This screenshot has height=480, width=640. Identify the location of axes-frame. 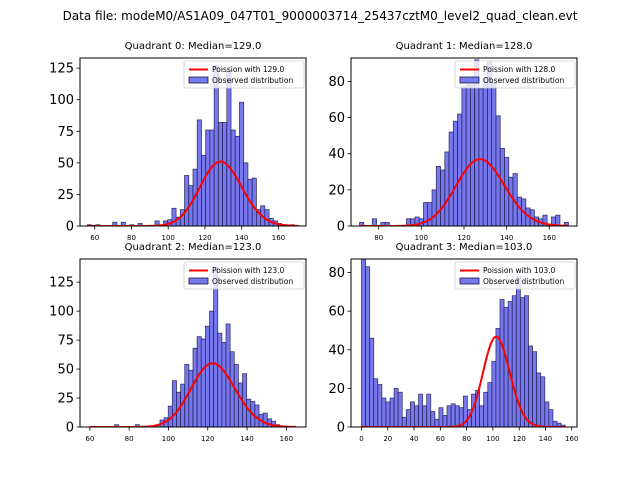
(193, 142).